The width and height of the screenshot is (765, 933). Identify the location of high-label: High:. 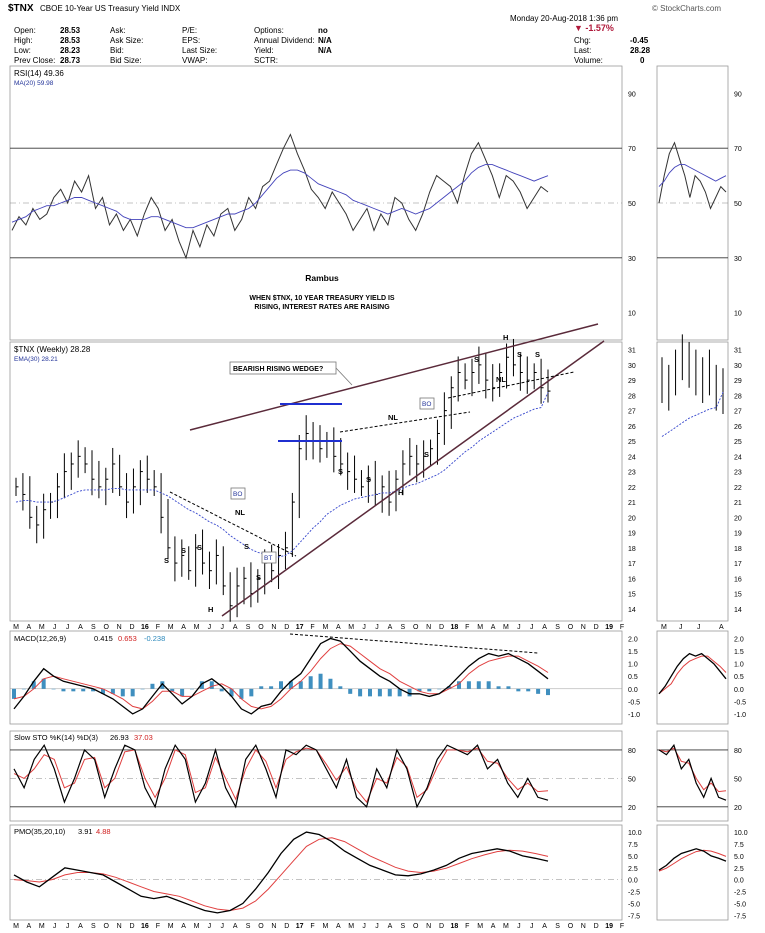
(23, 40).